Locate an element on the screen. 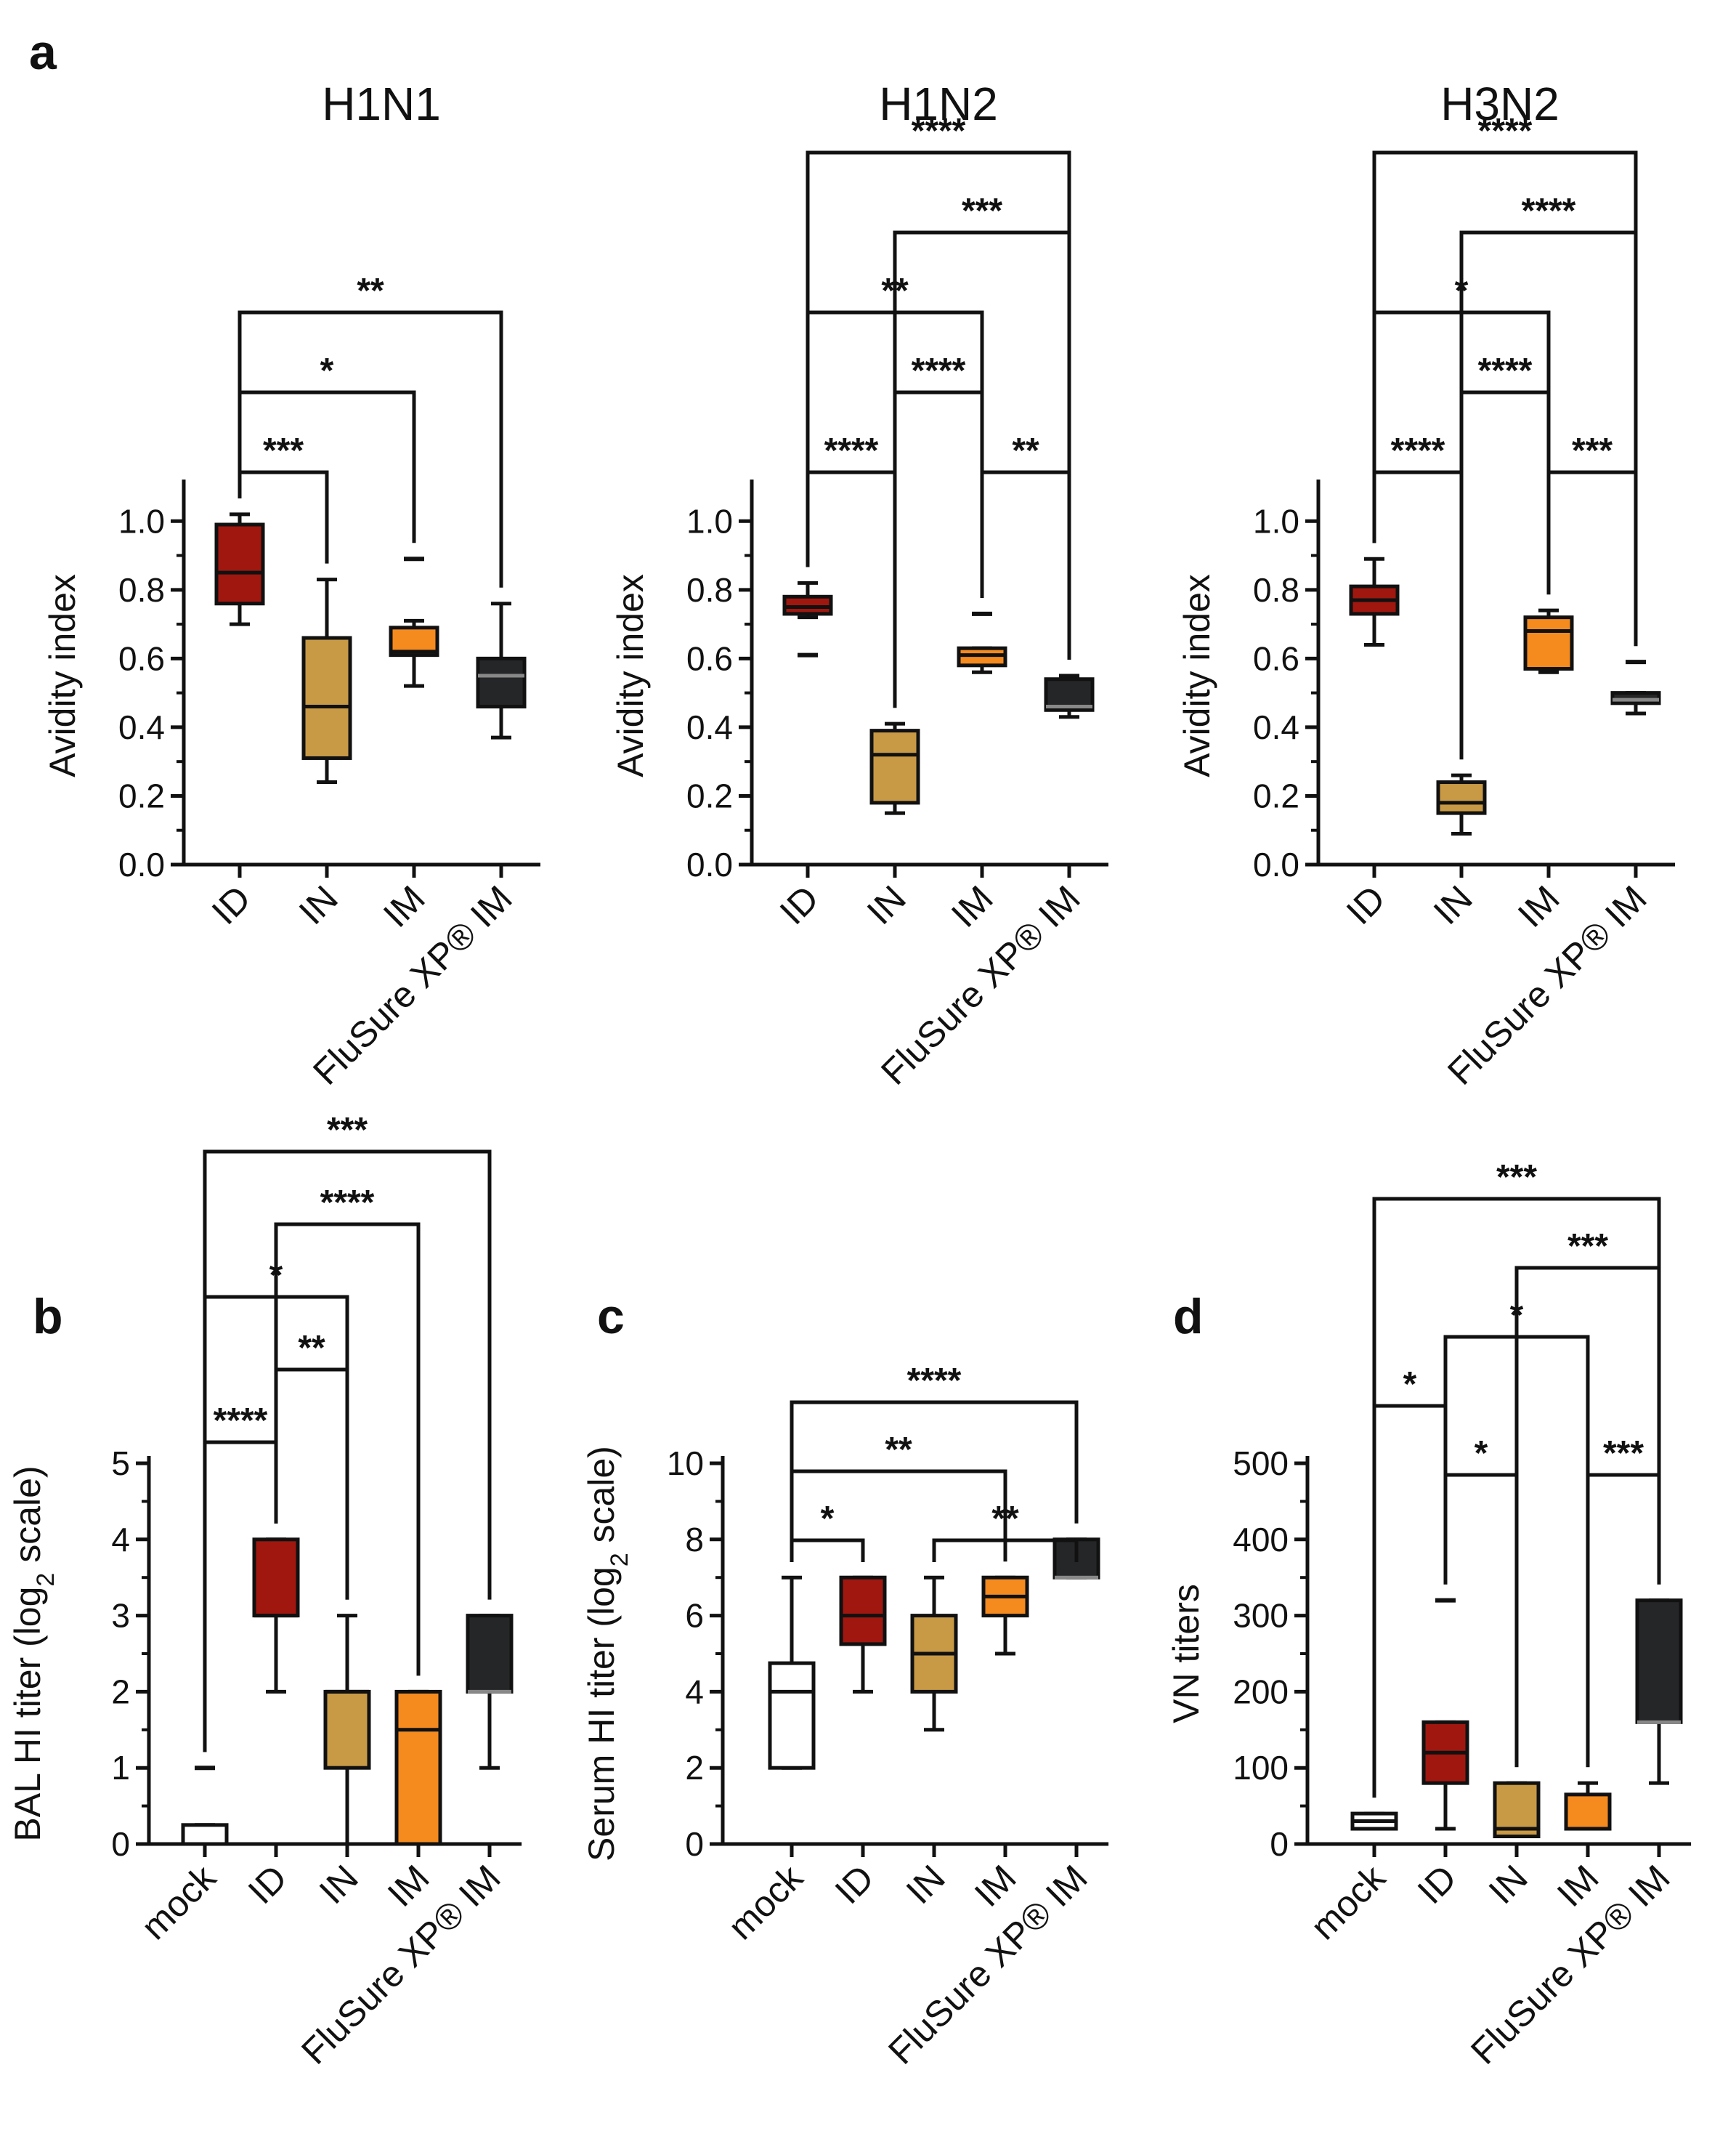 The image size is (1736, 2131). panel-letter: d is located at coordinates (1188, 1316).